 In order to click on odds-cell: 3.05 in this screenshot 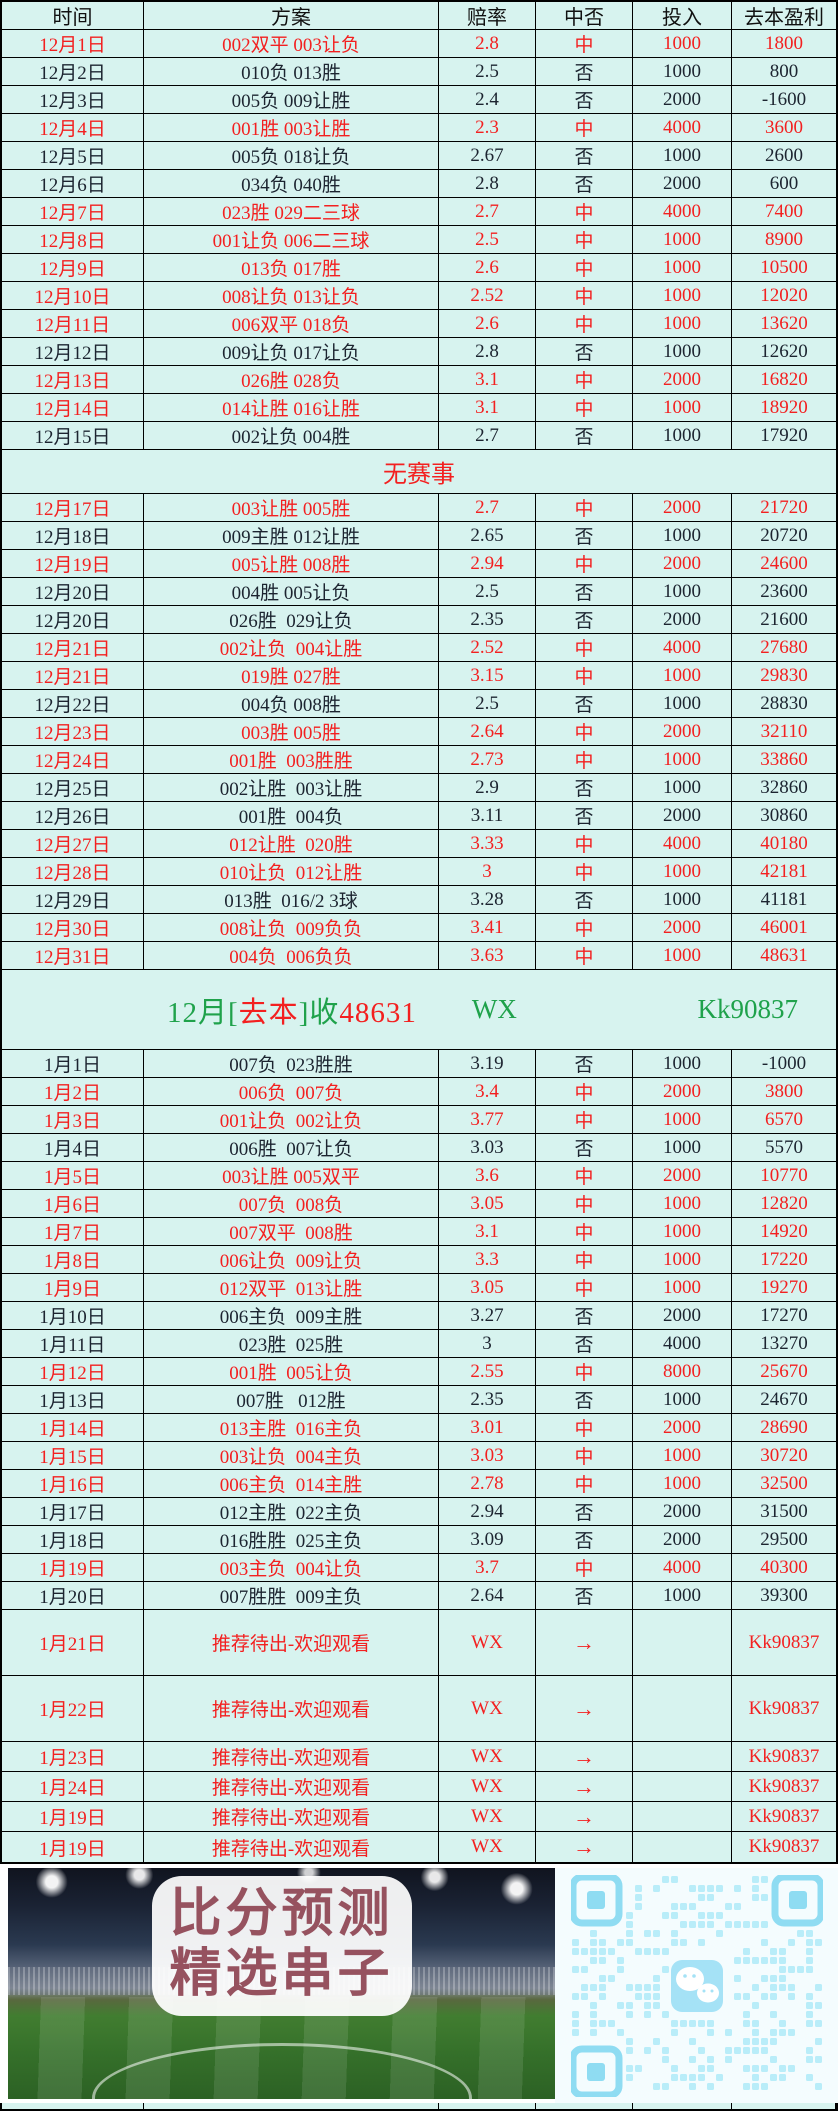, I will do `click(487, 1287)`.